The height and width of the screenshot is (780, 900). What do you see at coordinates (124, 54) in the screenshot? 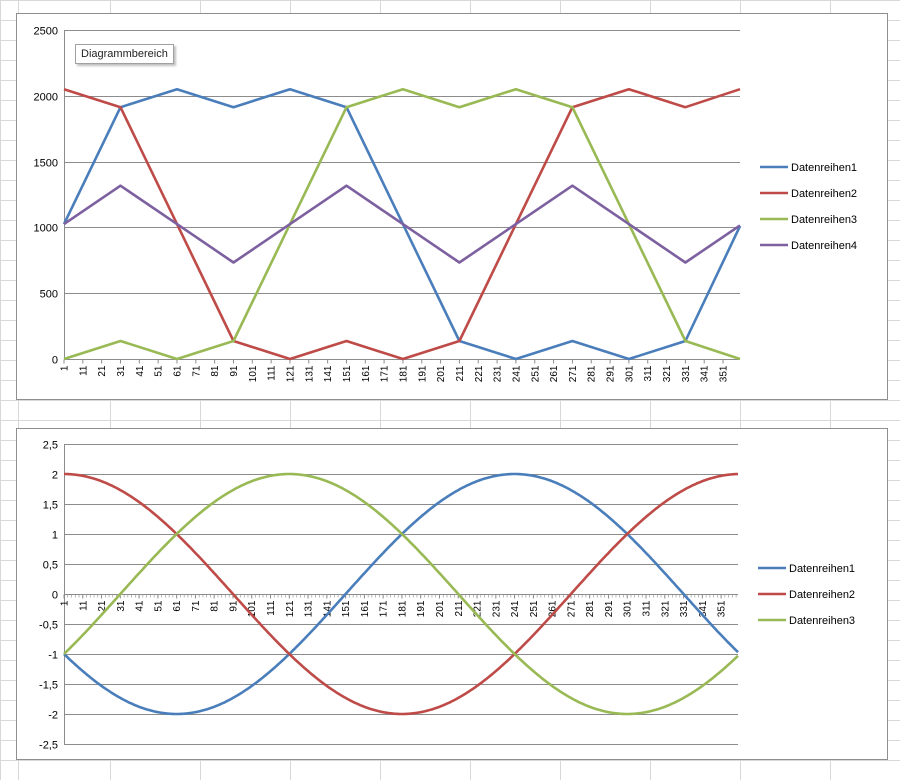
I see `chart-area-tooltip: Diagrammbereich` at bounding box center [124, 54].